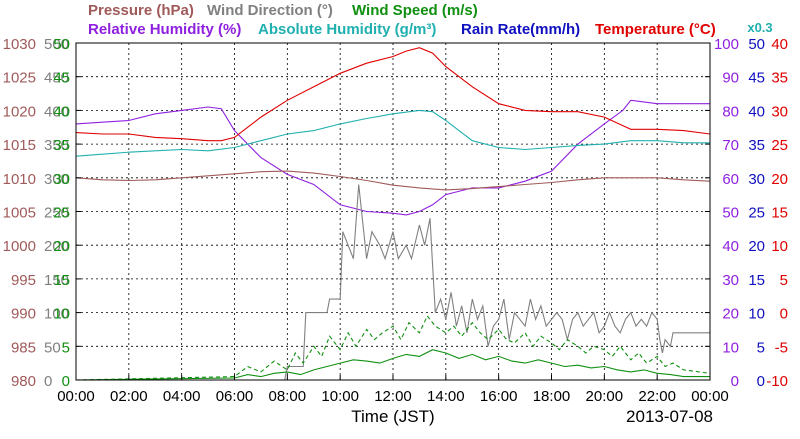 This screenshot has width=800, height=439. I want to click on wind-direction-tick-label: 350, so click(56, 145).